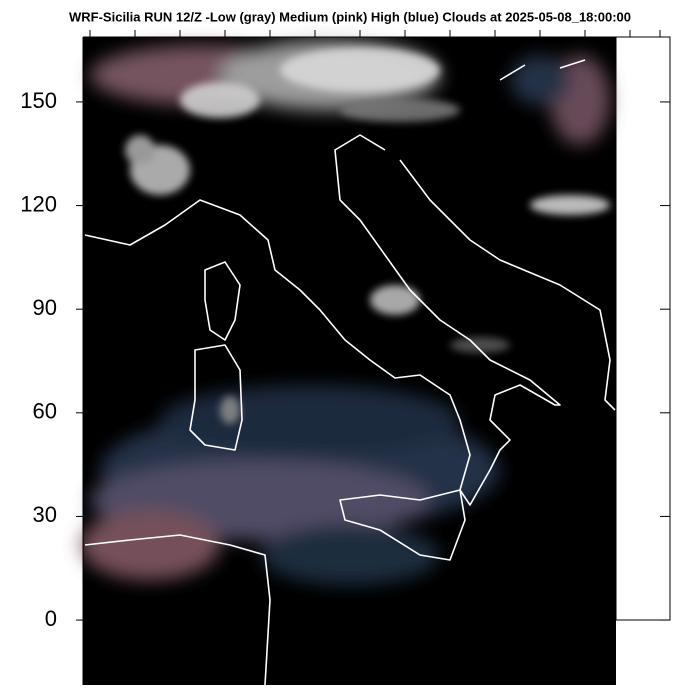  What do you see at coordinates (38, 203) in the screenshot?
I see `y-tick-label: 120` at bounding box center [38, 203].